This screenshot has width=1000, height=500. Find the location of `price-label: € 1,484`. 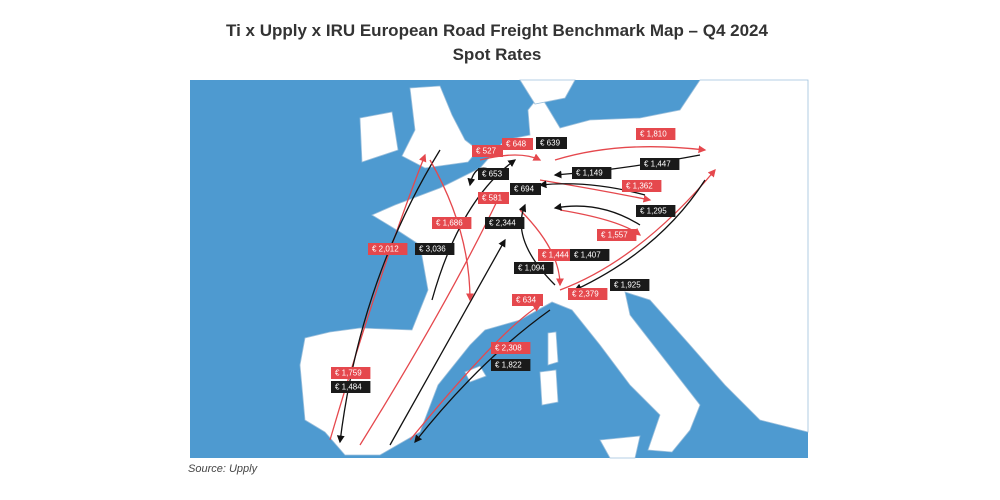

price-label: € 1,484 is located at coordinates (348, 387).